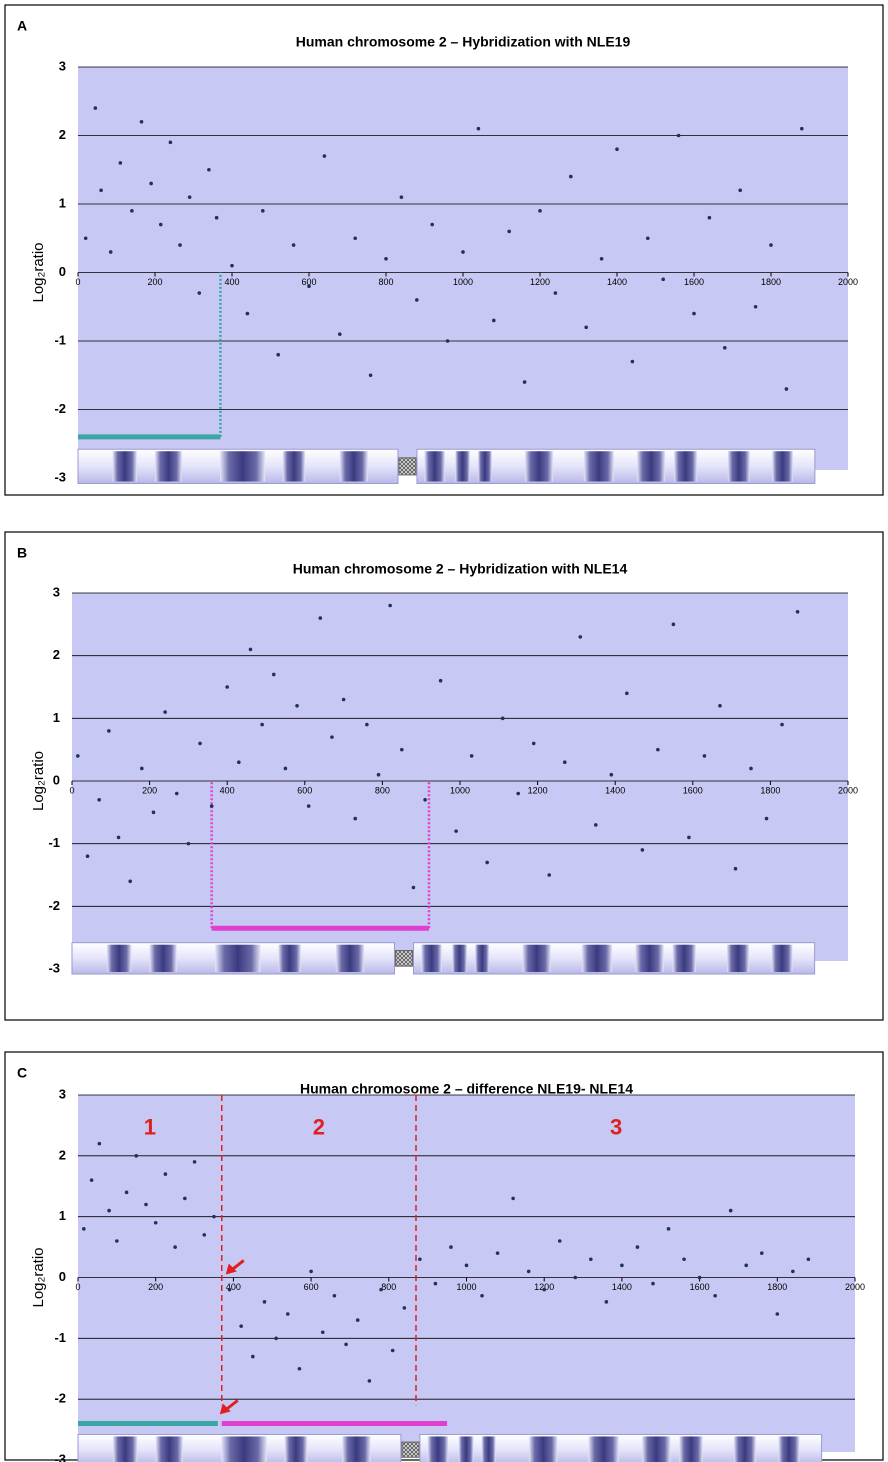 The width and height of the screenshot is (888, 1462). What do you see at coordinates (616, 466) in the screenshot?
I see `ideogram` at bounding box center [616, 466].